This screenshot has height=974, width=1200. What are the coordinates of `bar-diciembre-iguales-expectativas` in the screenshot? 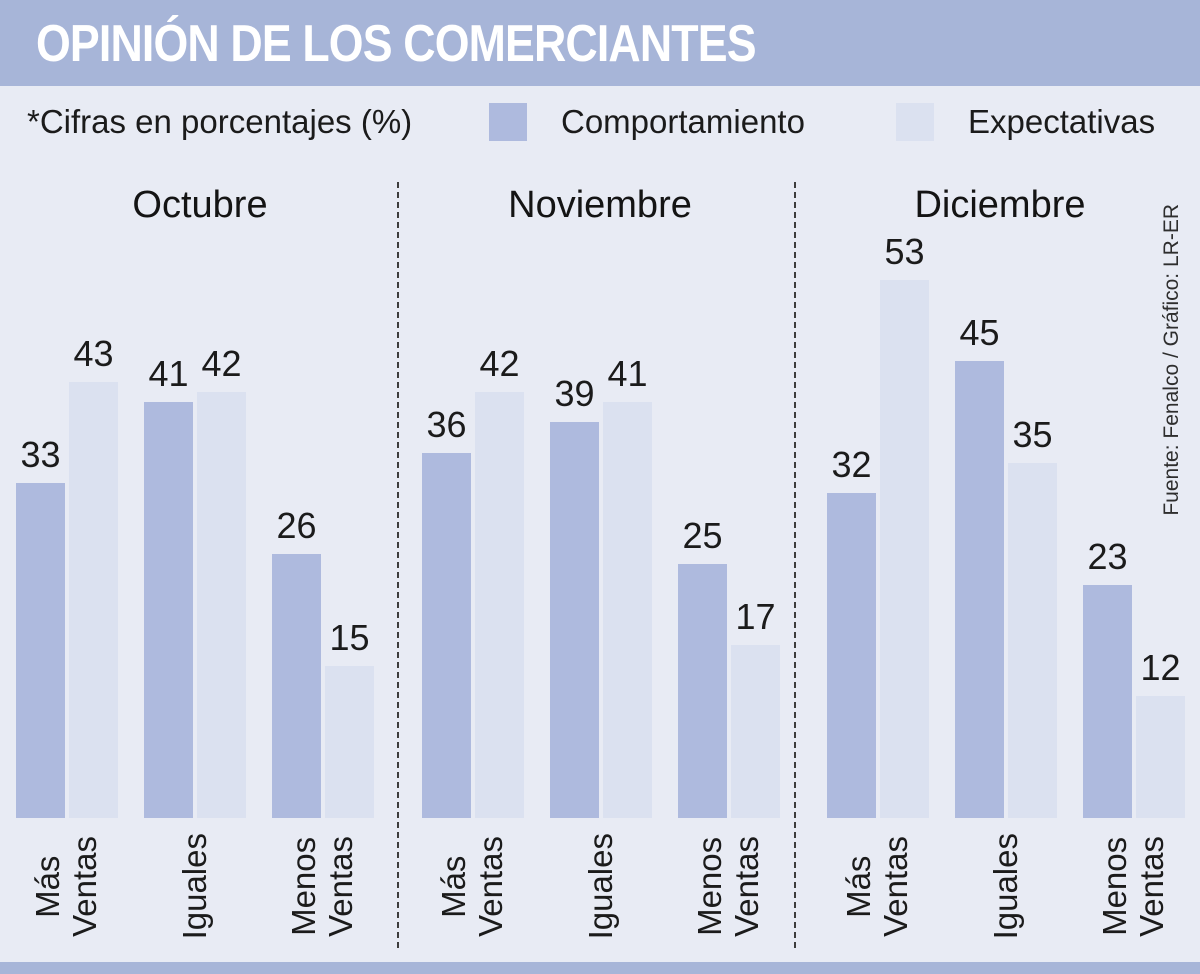 It's located at (1032, 640).